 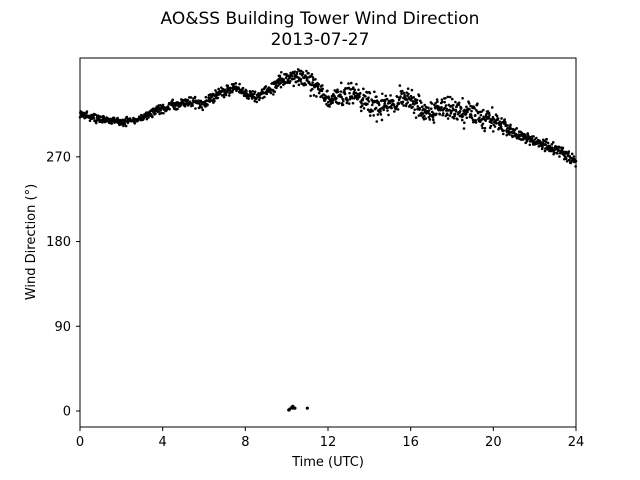 What do you see at coordinates (163, 442) in the screenshot?
I see `x-tick-label: 4` at bounding box center [163, 442].